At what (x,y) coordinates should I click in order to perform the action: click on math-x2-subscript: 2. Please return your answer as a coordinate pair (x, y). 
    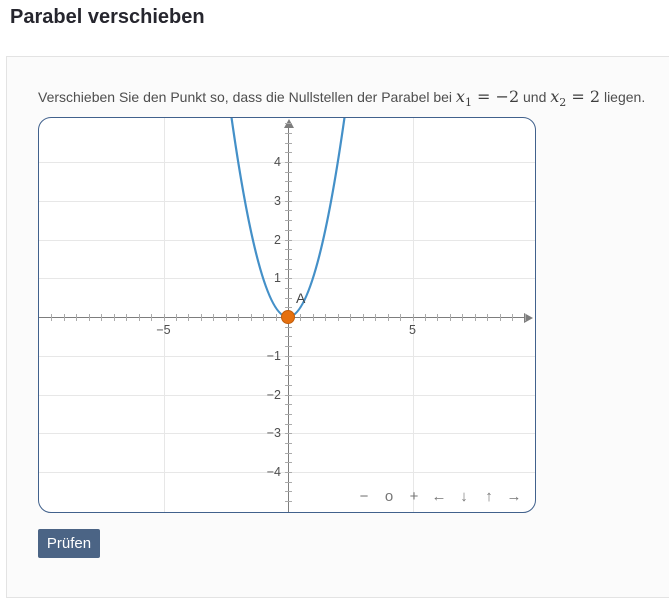
    Looking at the image, I should click on (563, 102).